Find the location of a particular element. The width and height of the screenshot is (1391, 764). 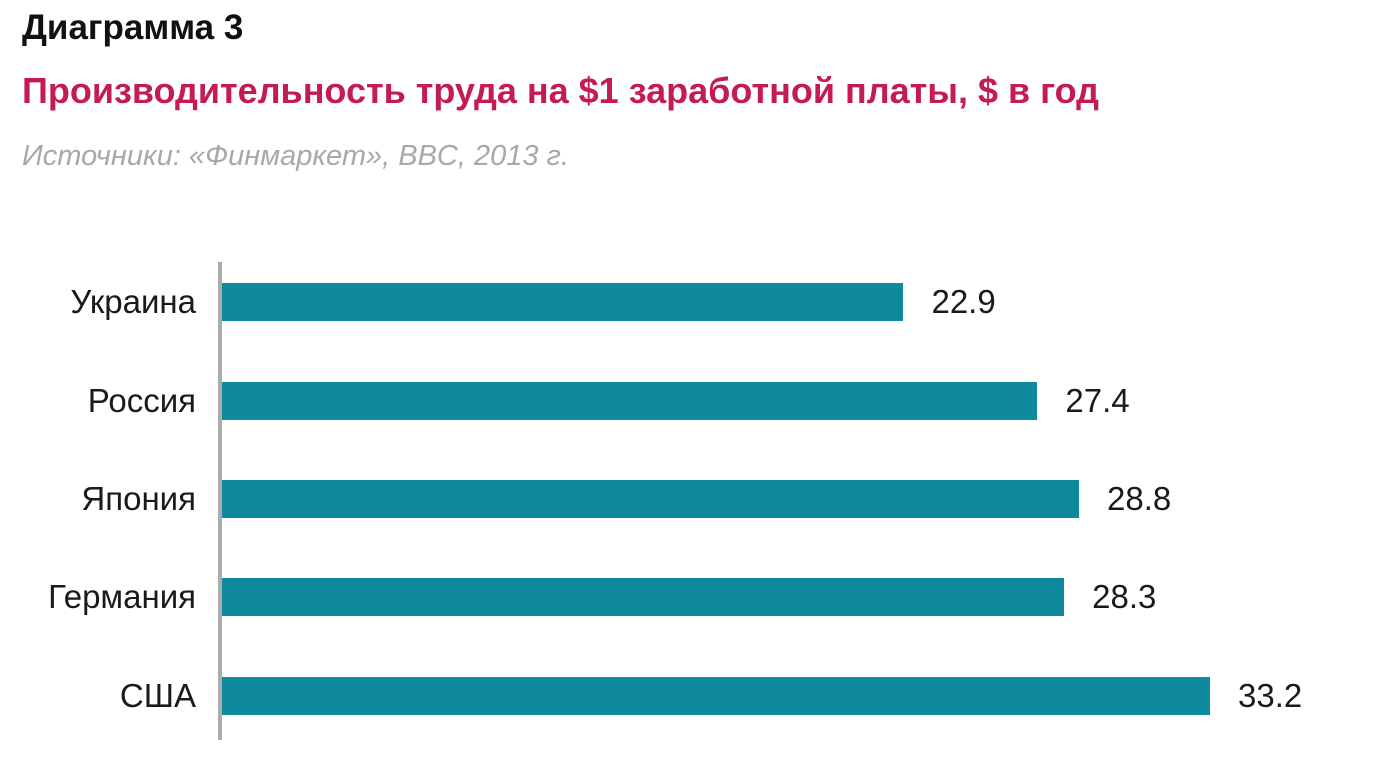

bar-track: 28.8 is located at coordinates (800, 499).